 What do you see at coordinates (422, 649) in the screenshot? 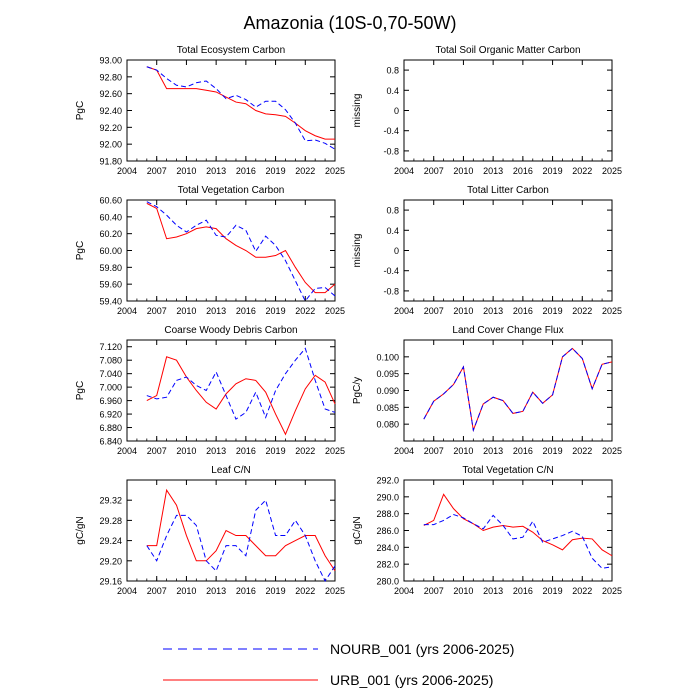
I see `legend-label-nourb: NOURB_001 (yrs 2006-2025)` at bounding box center [422, 649].